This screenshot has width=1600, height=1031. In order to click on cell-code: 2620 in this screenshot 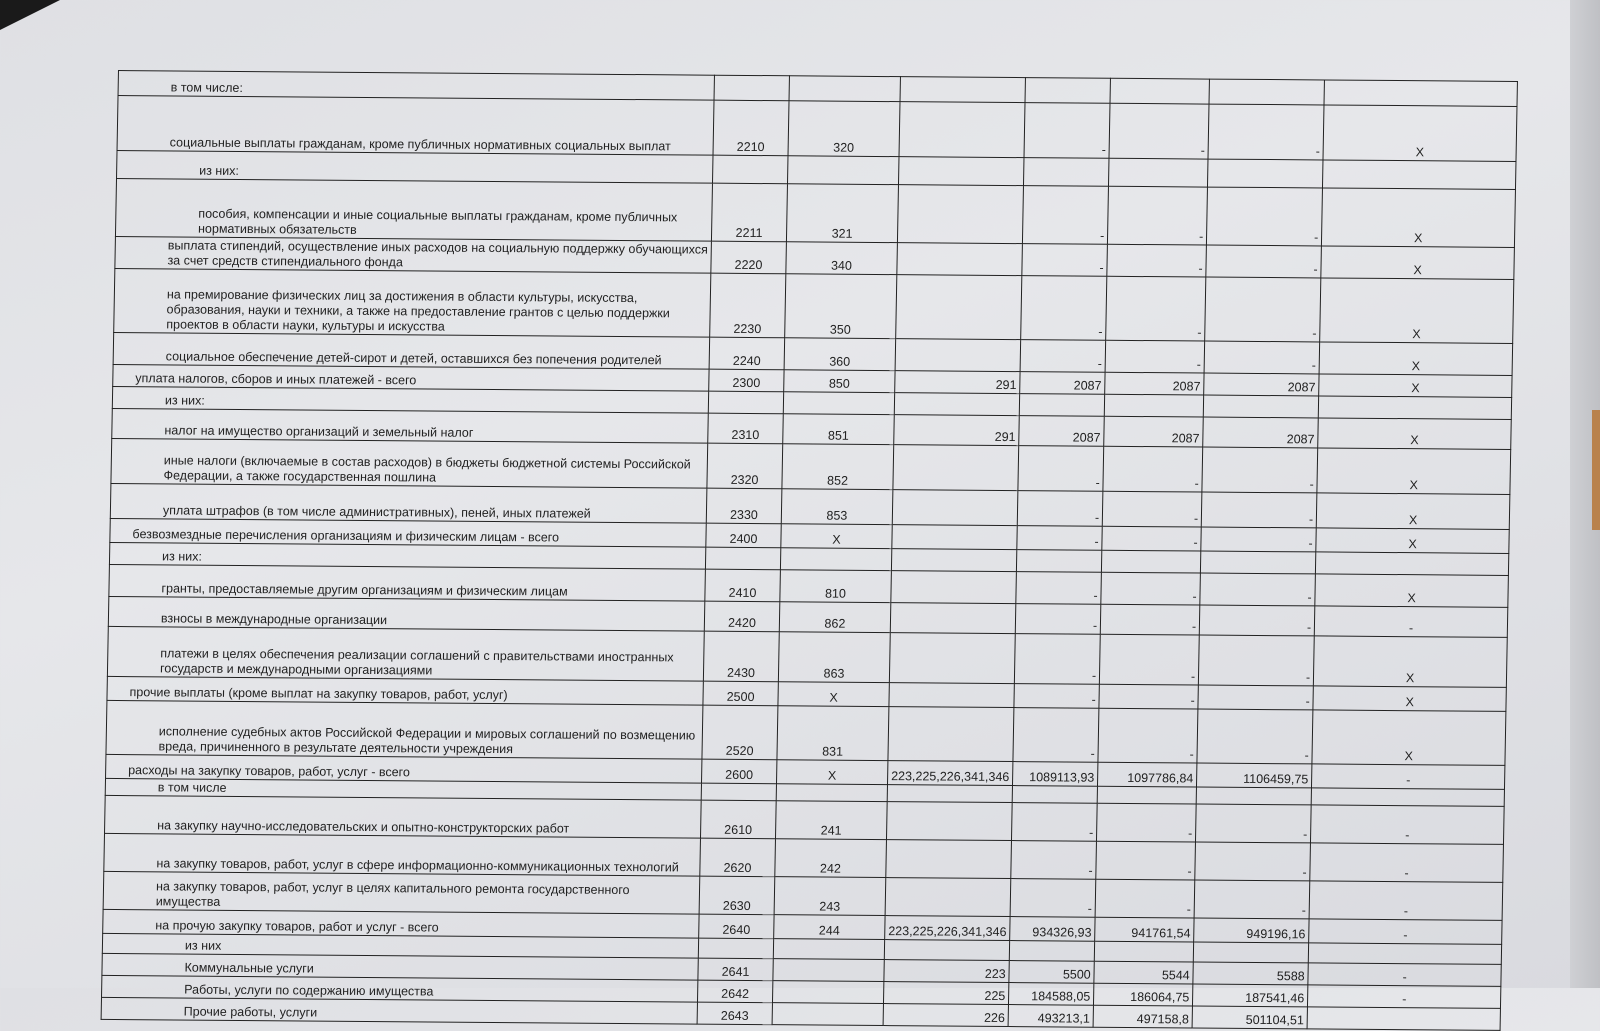, I will do `click(737, 857)`.